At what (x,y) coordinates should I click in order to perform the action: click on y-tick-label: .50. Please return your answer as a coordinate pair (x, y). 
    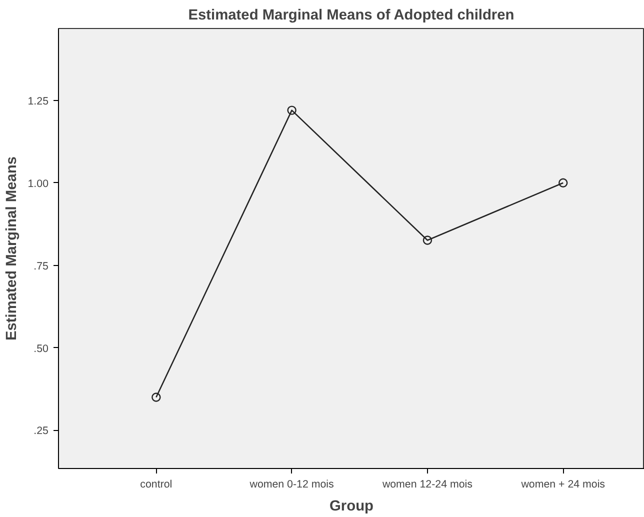
    Looking at the image, I should click on (41, 348).